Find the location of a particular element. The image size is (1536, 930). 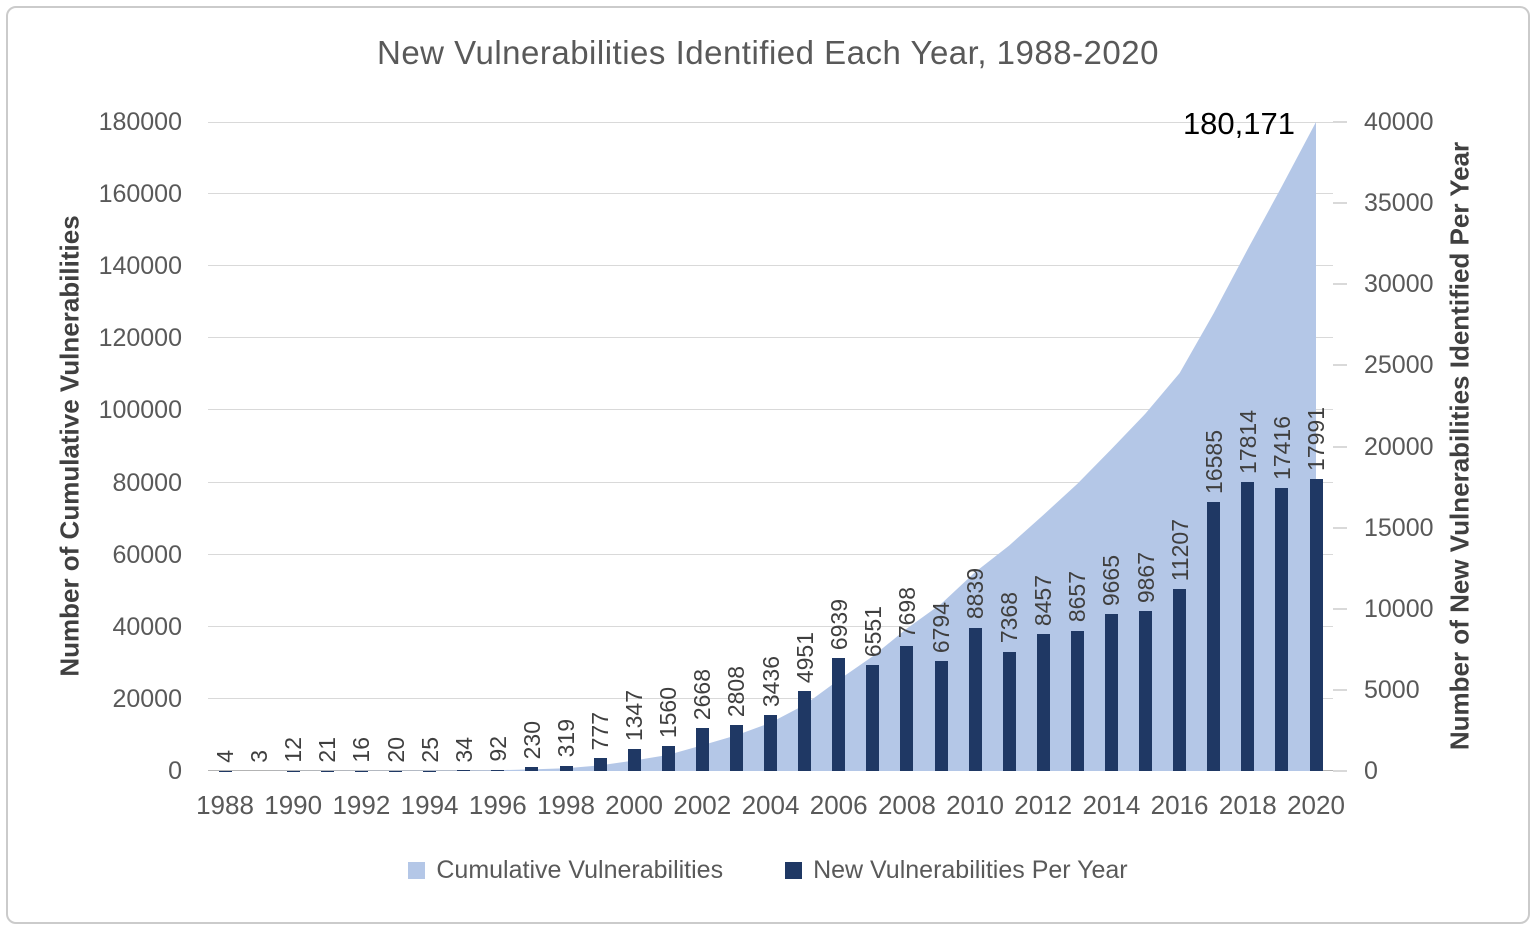

right-axis-tick-label: 35000 is located at coordinates (1399, 203).